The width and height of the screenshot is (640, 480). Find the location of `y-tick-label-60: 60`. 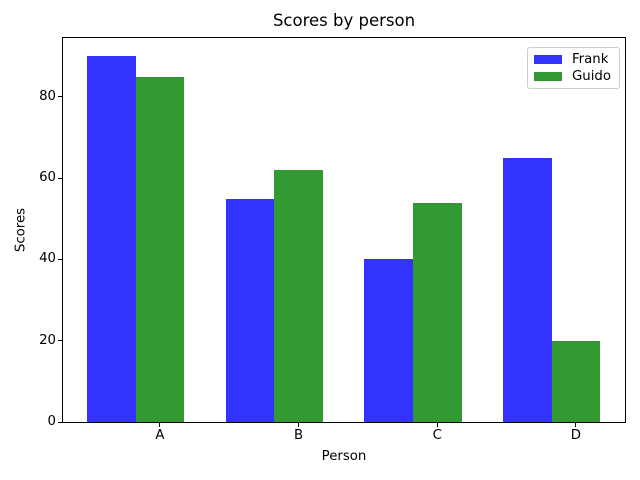

y-tick-label-60: 60 is located at coordinates (47, 178).